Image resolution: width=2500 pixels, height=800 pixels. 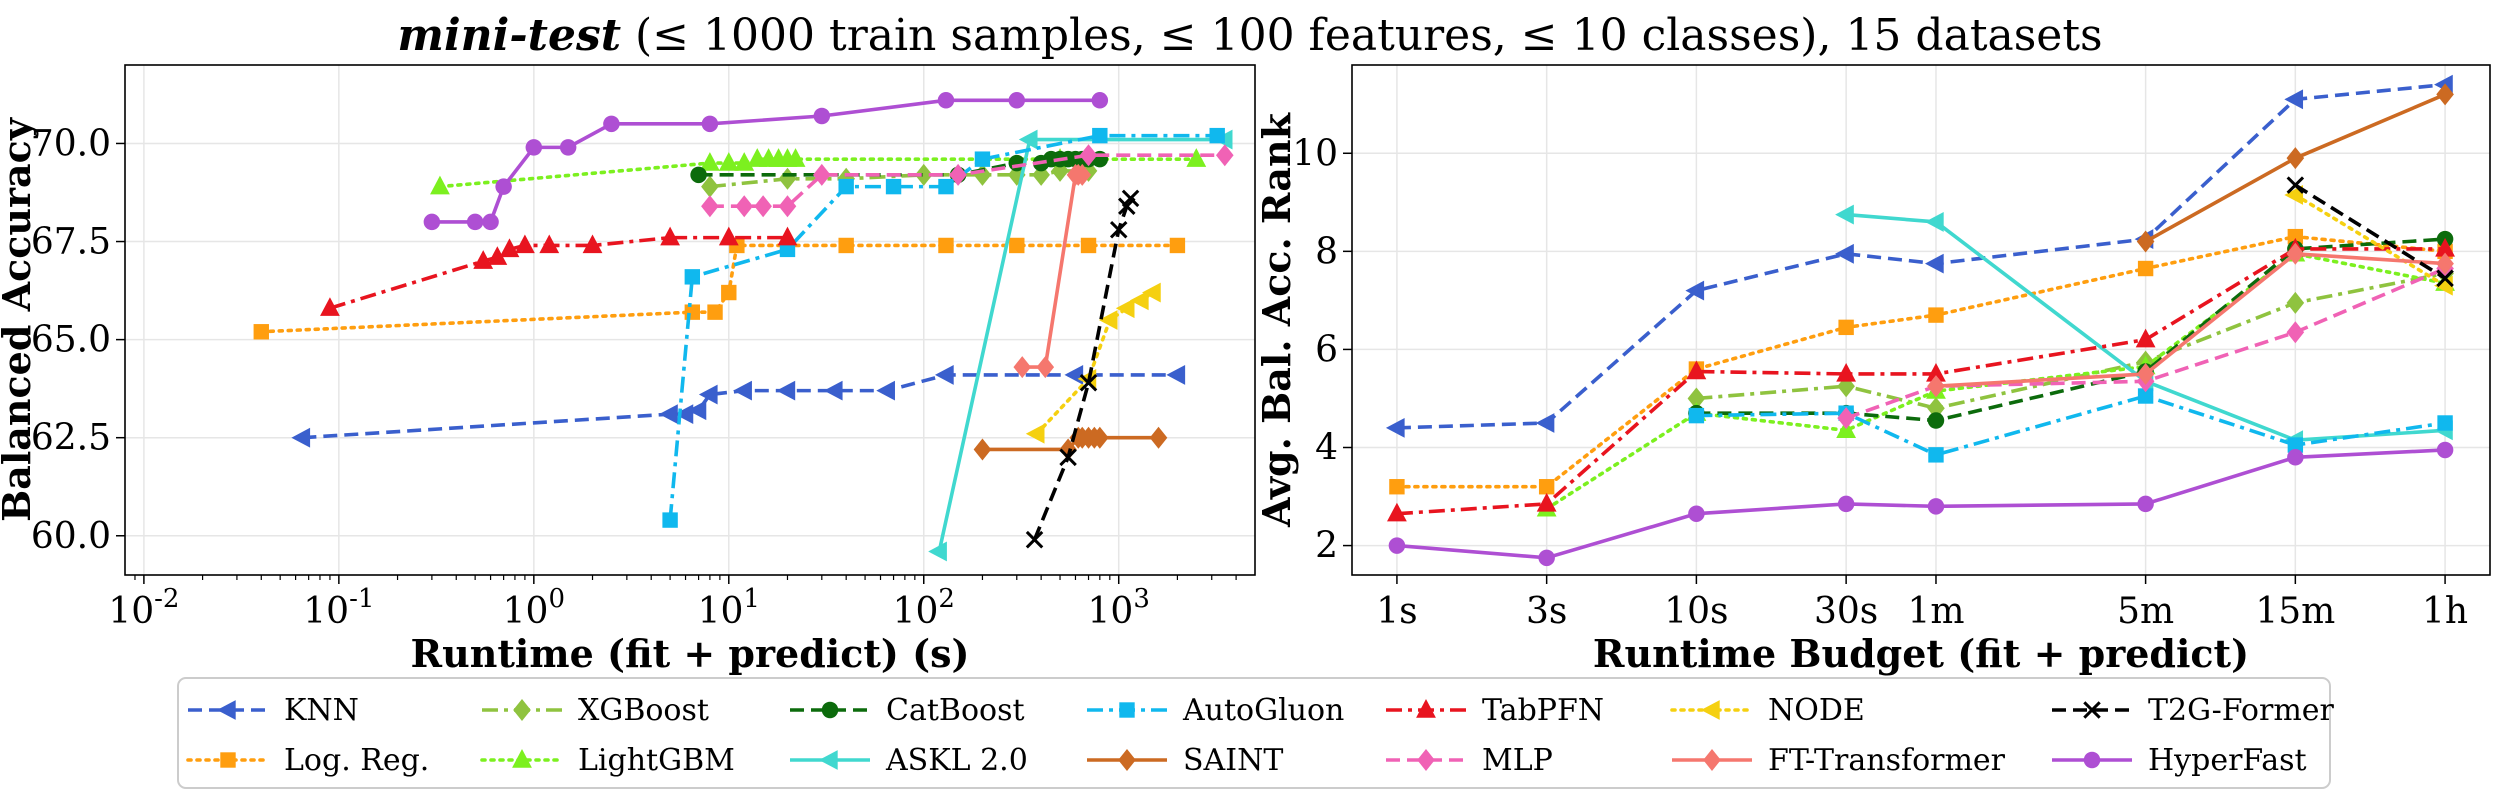 What do you see at coordinates (1546, 611) in the screenshot?
I see `x-tick-label: 3s` at bounding box center [1546, 611].